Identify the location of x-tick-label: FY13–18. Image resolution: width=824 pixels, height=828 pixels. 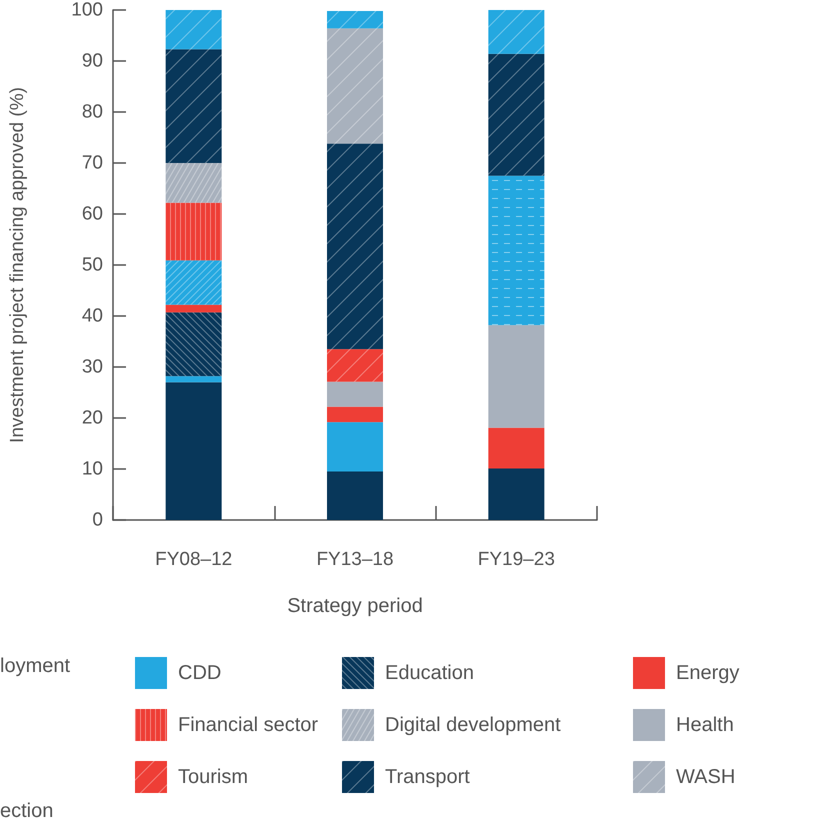
(355, 559).